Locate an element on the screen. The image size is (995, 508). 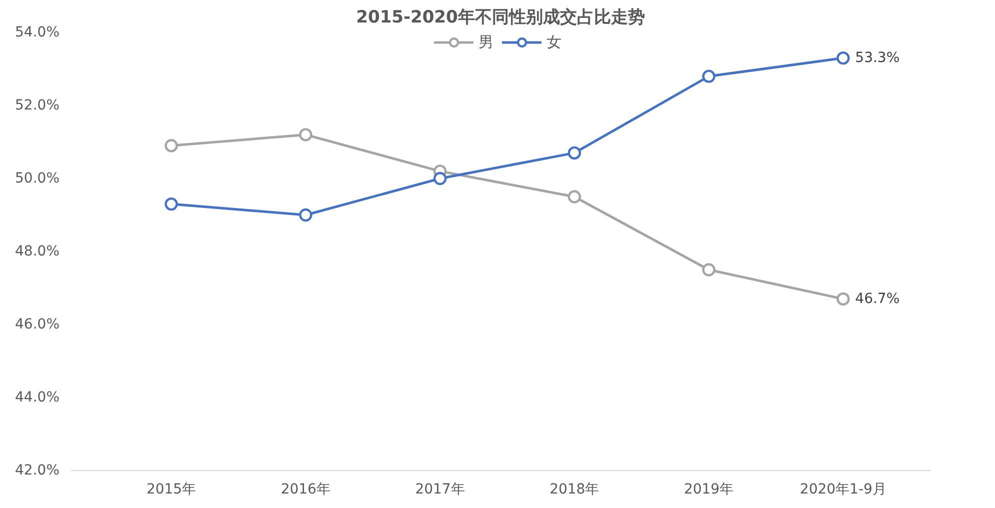
x-tick-label: 2015年 is located at coordinates (171, 490).